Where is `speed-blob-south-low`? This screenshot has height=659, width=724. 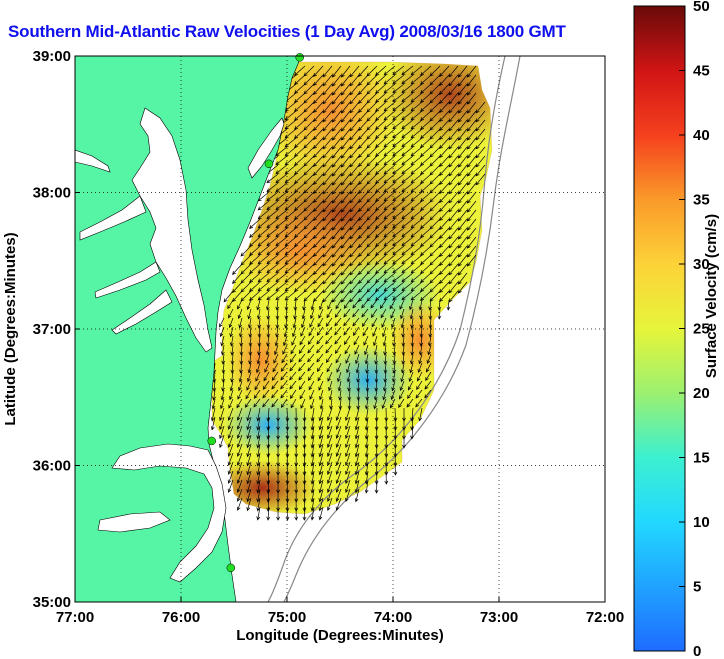
speed-blob-south-low is located at coordinates (268, 425).